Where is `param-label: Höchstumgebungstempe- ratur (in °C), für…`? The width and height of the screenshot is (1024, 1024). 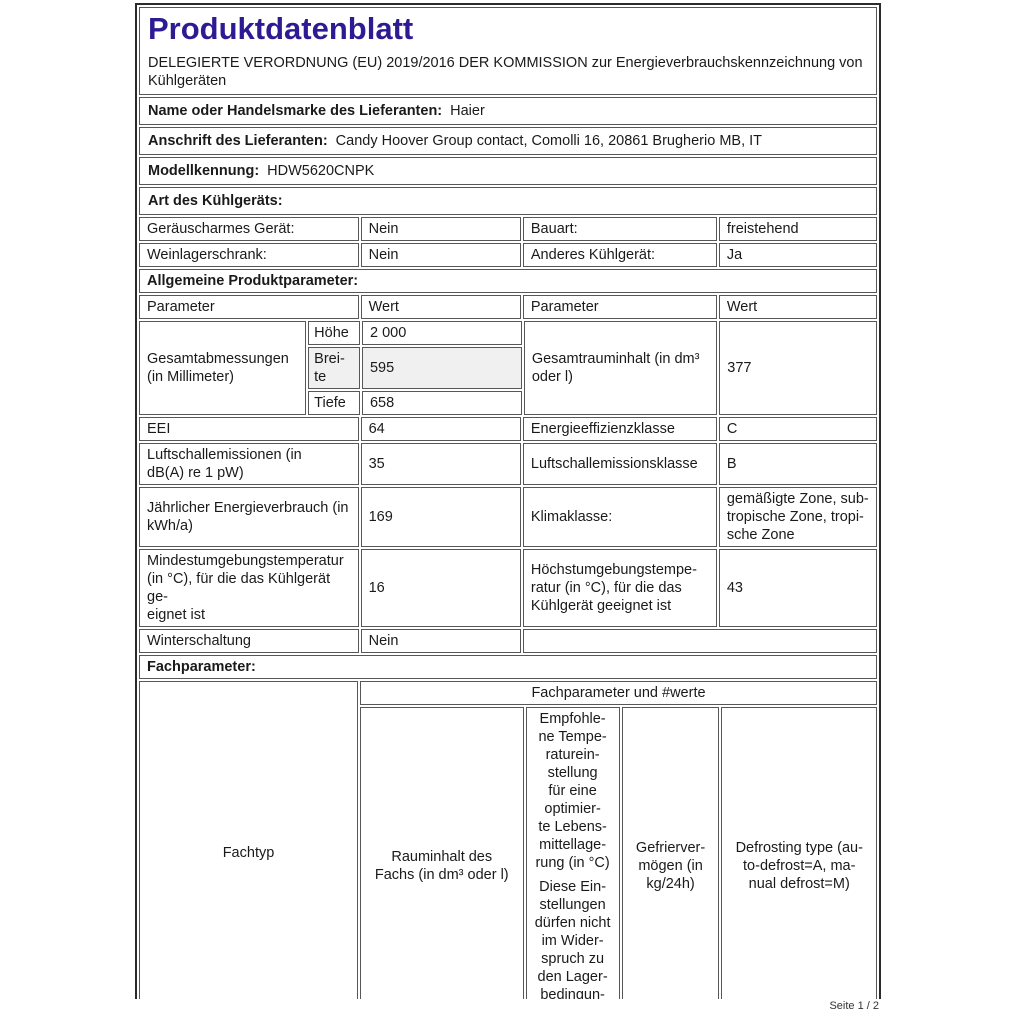
param-label: Höchstumgebungstempe- ratur (in °C), für… is located at coordinates (619, 588).